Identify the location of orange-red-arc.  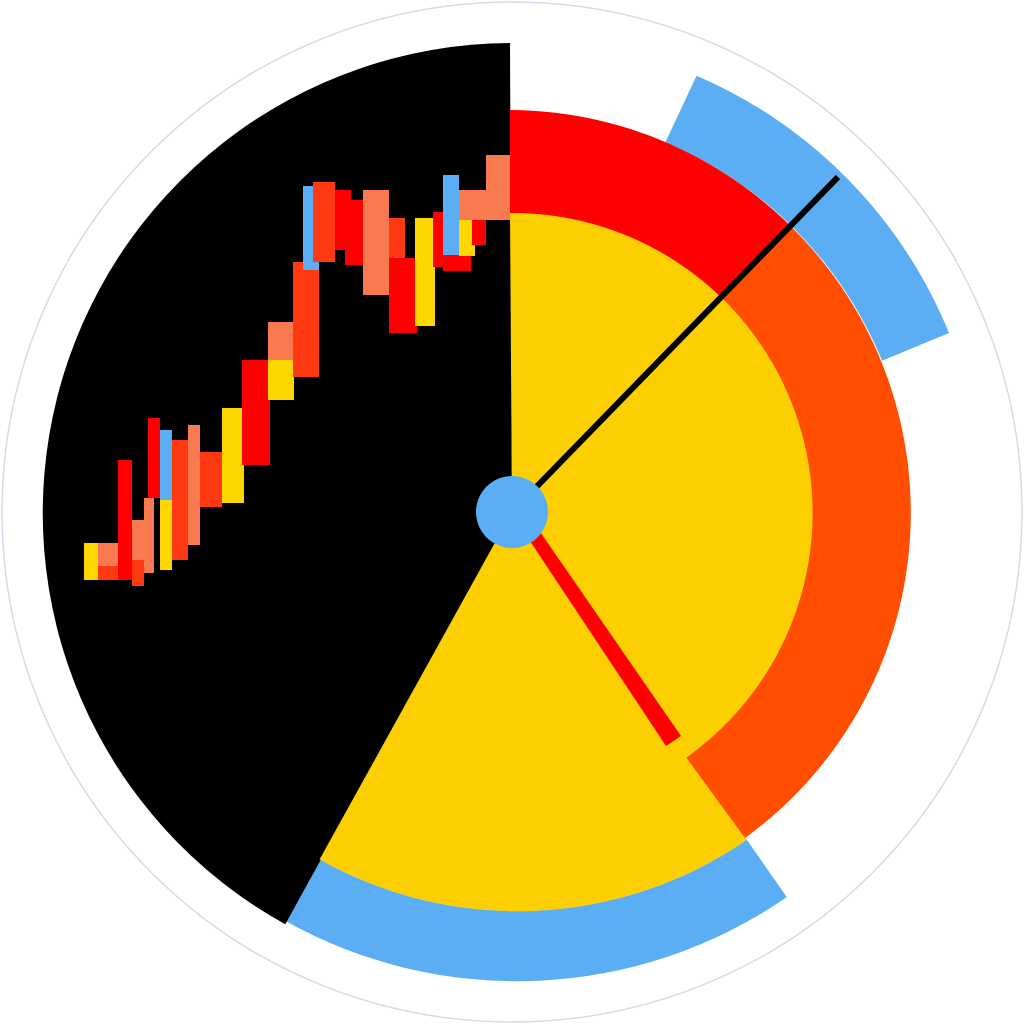
(798, 532).